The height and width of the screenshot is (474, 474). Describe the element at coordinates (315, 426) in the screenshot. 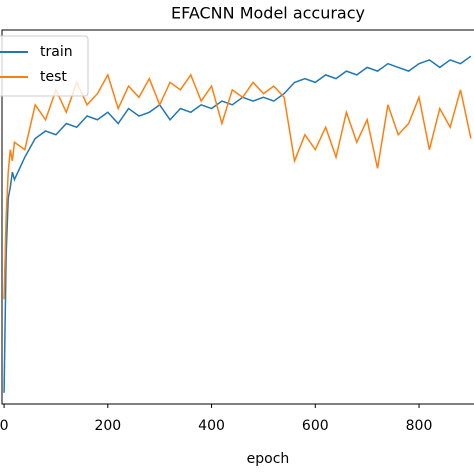

I see `x-tick-label: 600` at that location.